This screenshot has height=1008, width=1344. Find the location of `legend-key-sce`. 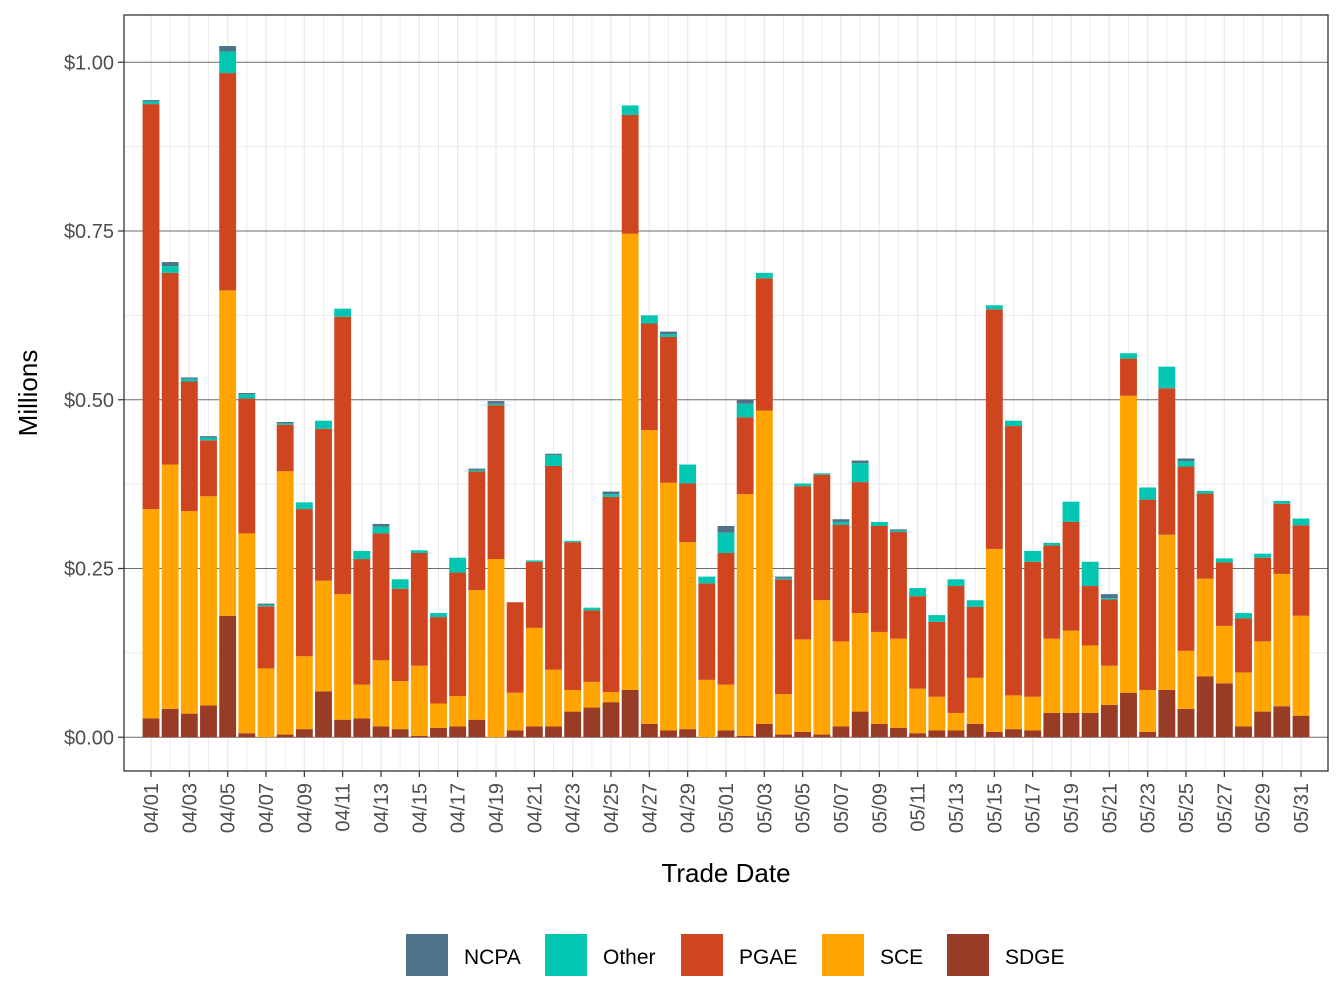

legend-key-sce is located at coordinates (843, 955).